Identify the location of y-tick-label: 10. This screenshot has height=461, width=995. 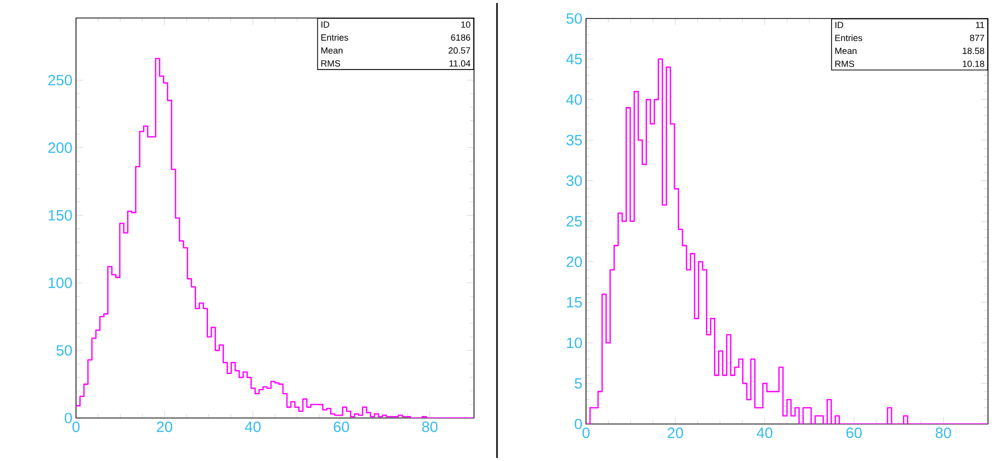
(574, 343).